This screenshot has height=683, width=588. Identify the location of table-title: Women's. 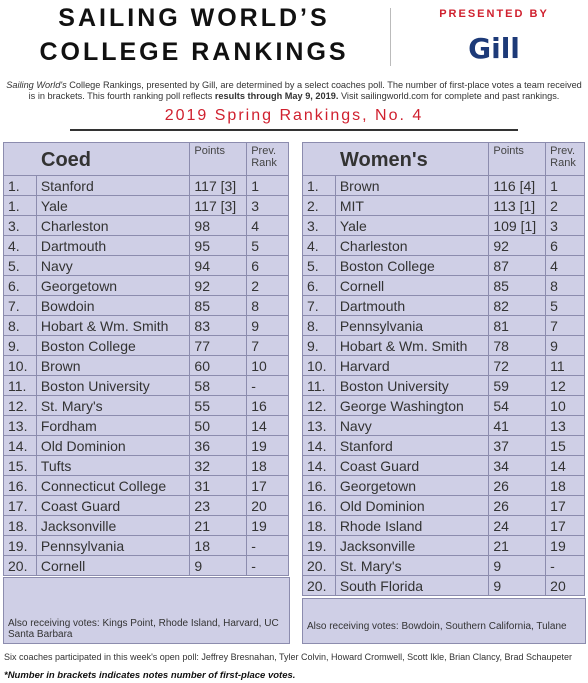
(395, 159).